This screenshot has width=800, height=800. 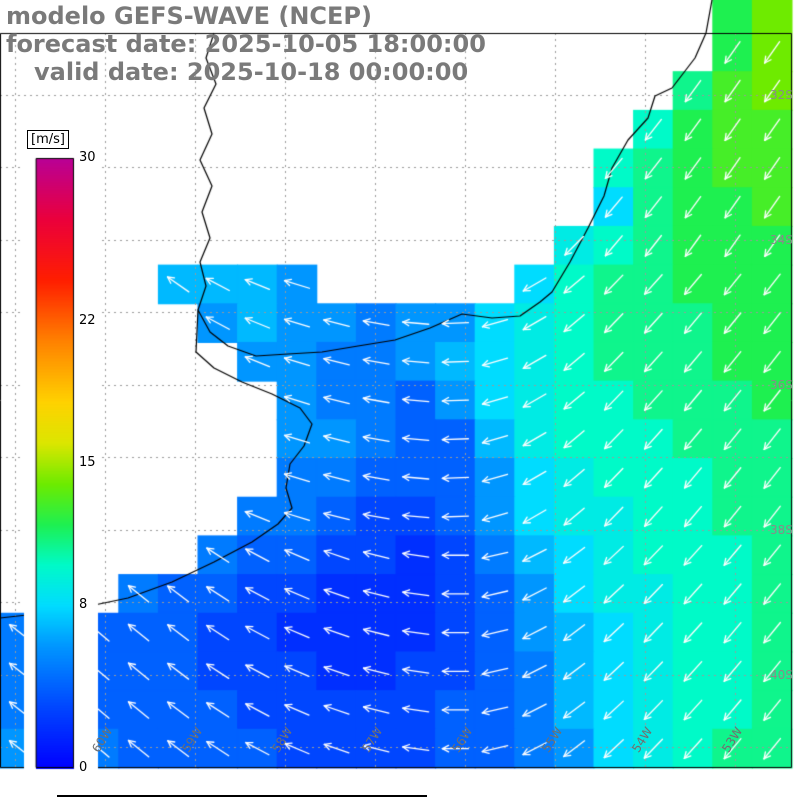 What do you see at coordinates (251, 72) in the screenshot?
I see `valid-date-line: valid date: 2025-10-18 00:00:00` at bounding box center [251, 72].